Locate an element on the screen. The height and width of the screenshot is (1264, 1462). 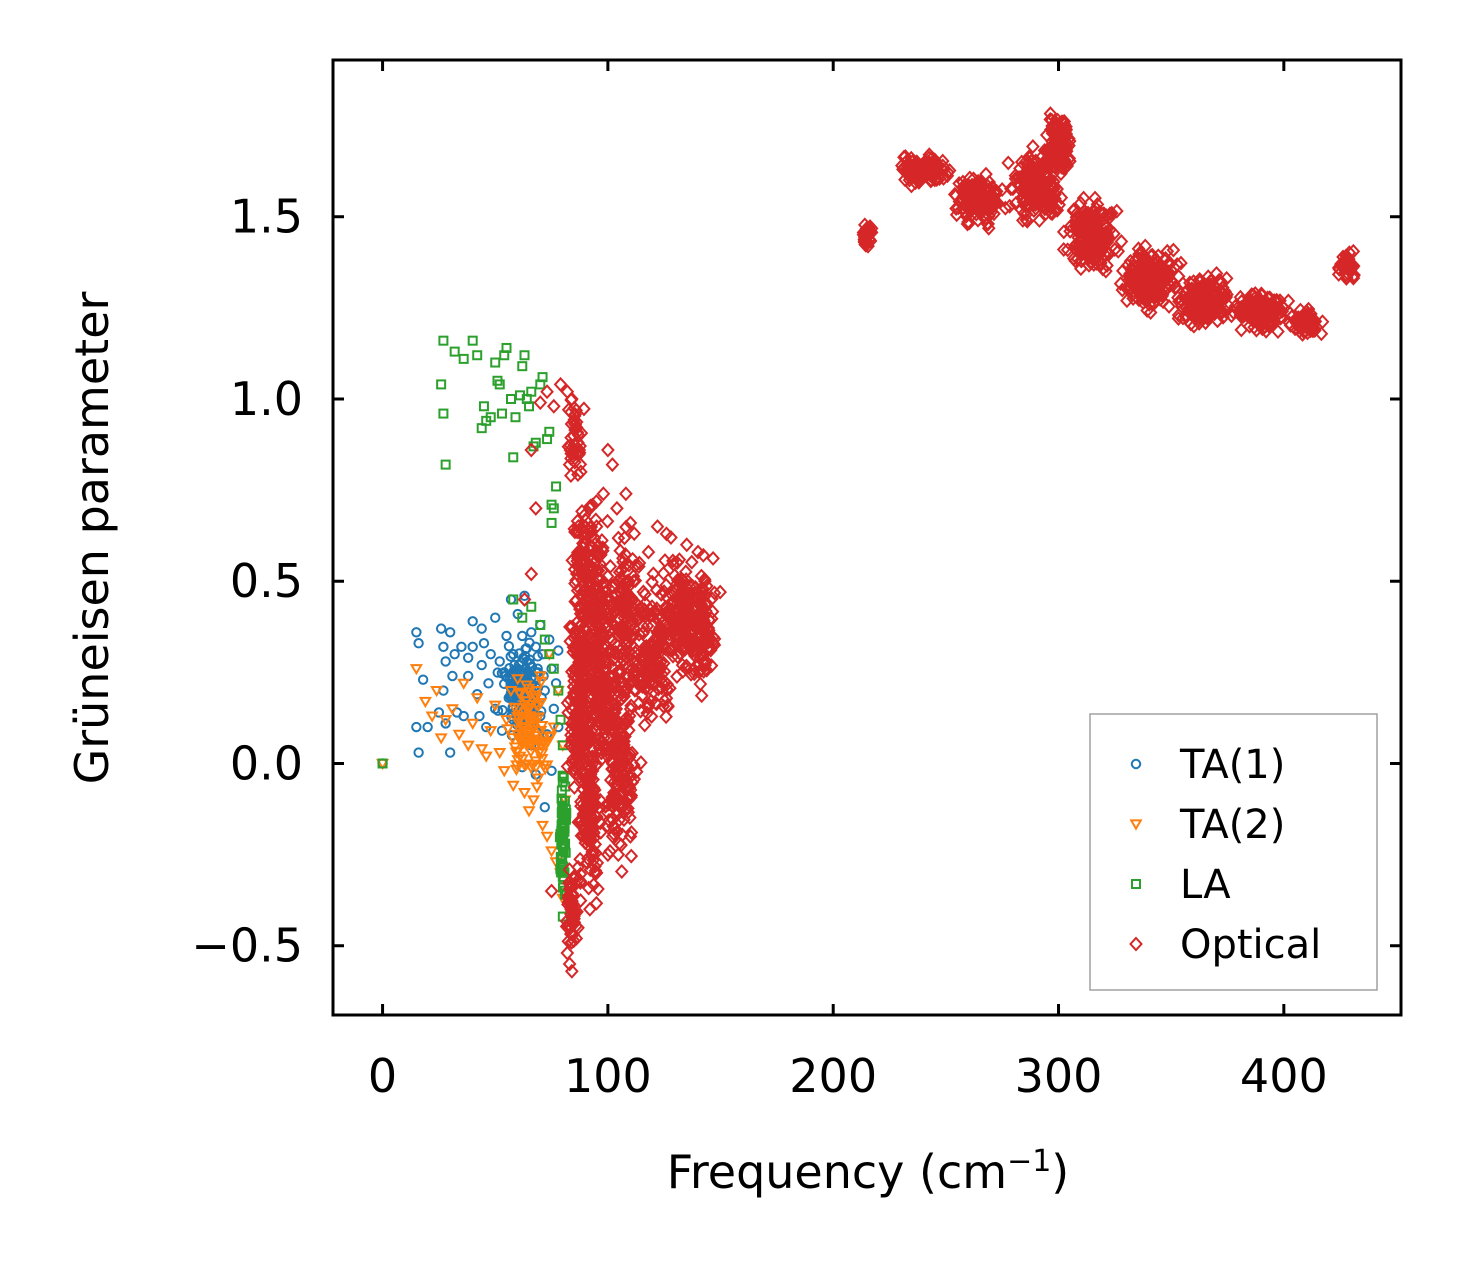
legend-marker-optical is located at coordinates (1136, 944).